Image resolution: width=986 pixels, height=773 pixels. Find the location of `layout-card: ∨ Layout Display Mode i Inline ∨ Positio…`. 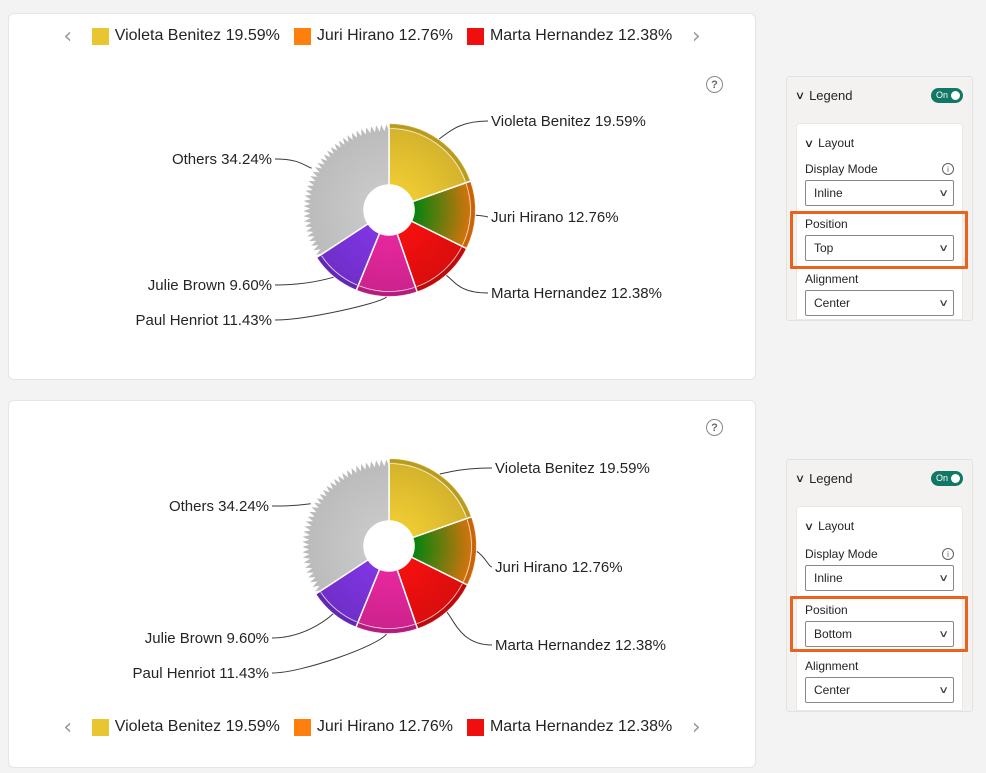

layout-card: ∨ Layout Display Mode i Inline ∨ Positio… is located at coordinates (879, 608).